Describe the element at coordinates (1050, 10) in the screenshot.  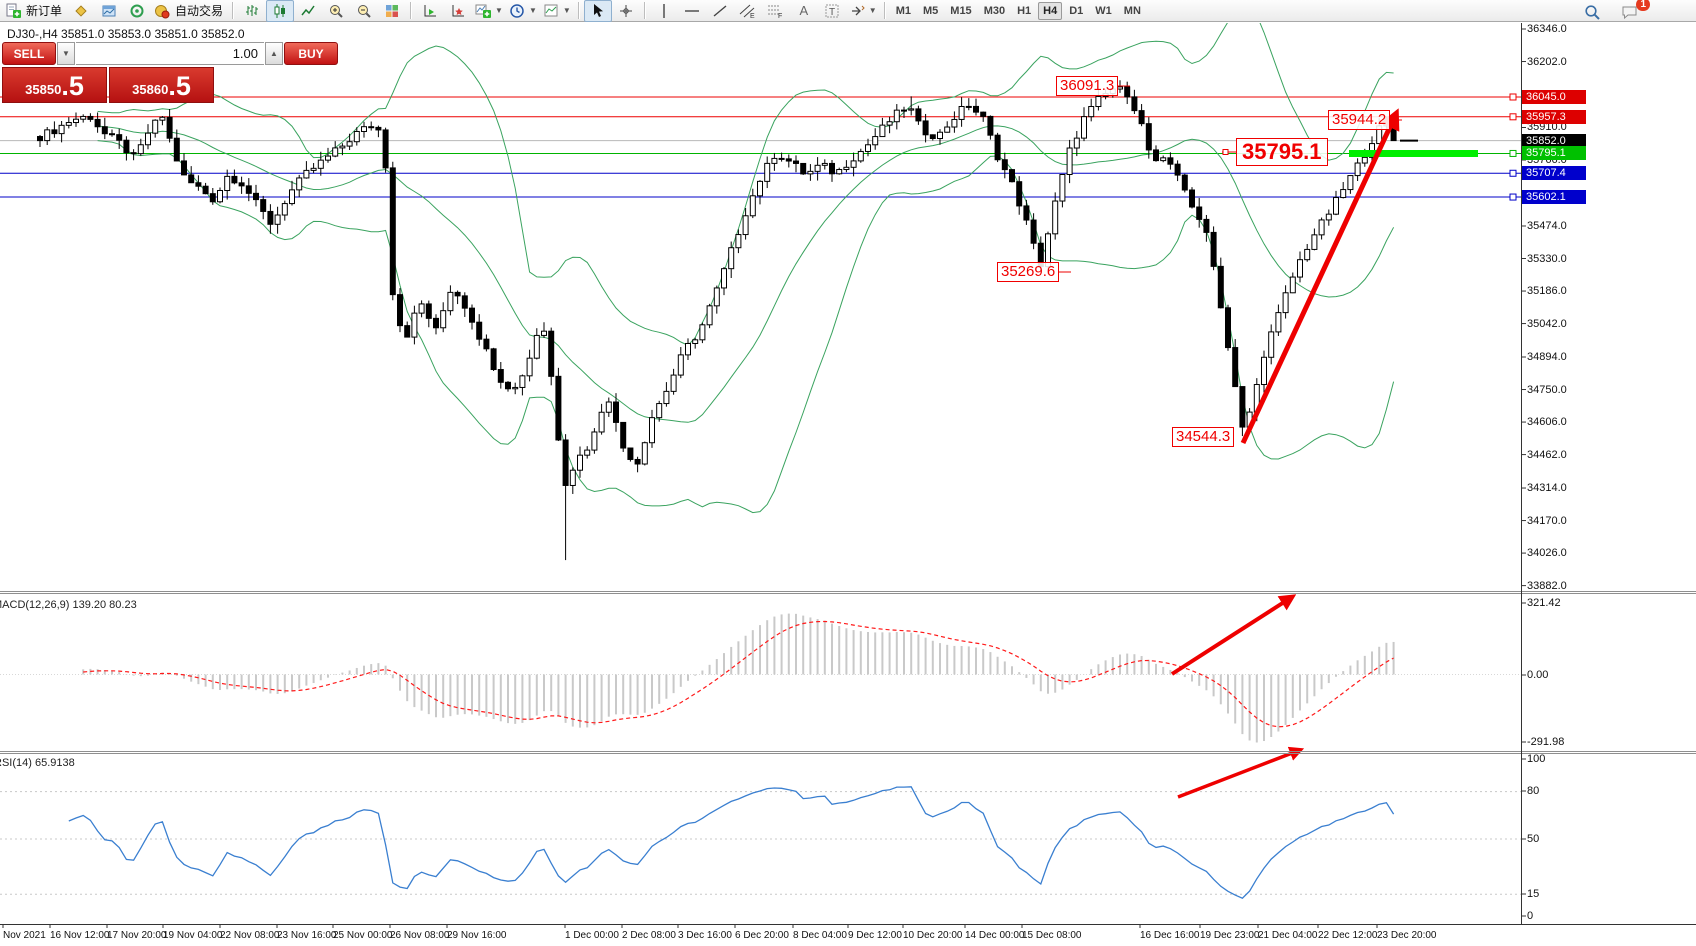
I see `timeframe-button-h4: H4` at that location.